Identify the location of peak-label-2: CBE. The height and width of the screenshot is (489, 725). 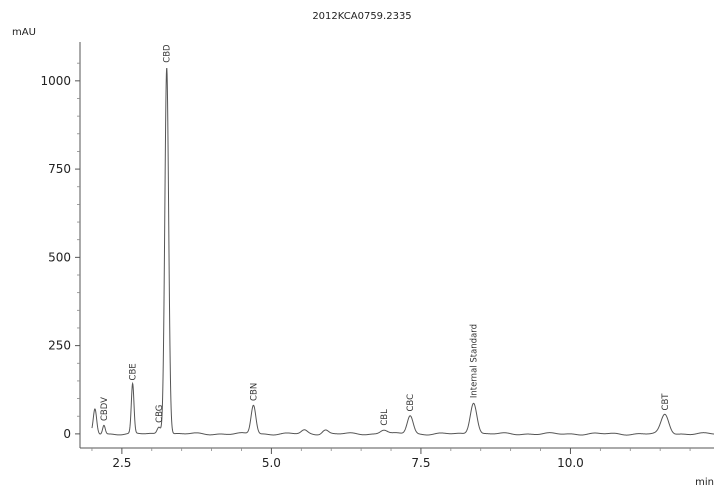
(134, 371).